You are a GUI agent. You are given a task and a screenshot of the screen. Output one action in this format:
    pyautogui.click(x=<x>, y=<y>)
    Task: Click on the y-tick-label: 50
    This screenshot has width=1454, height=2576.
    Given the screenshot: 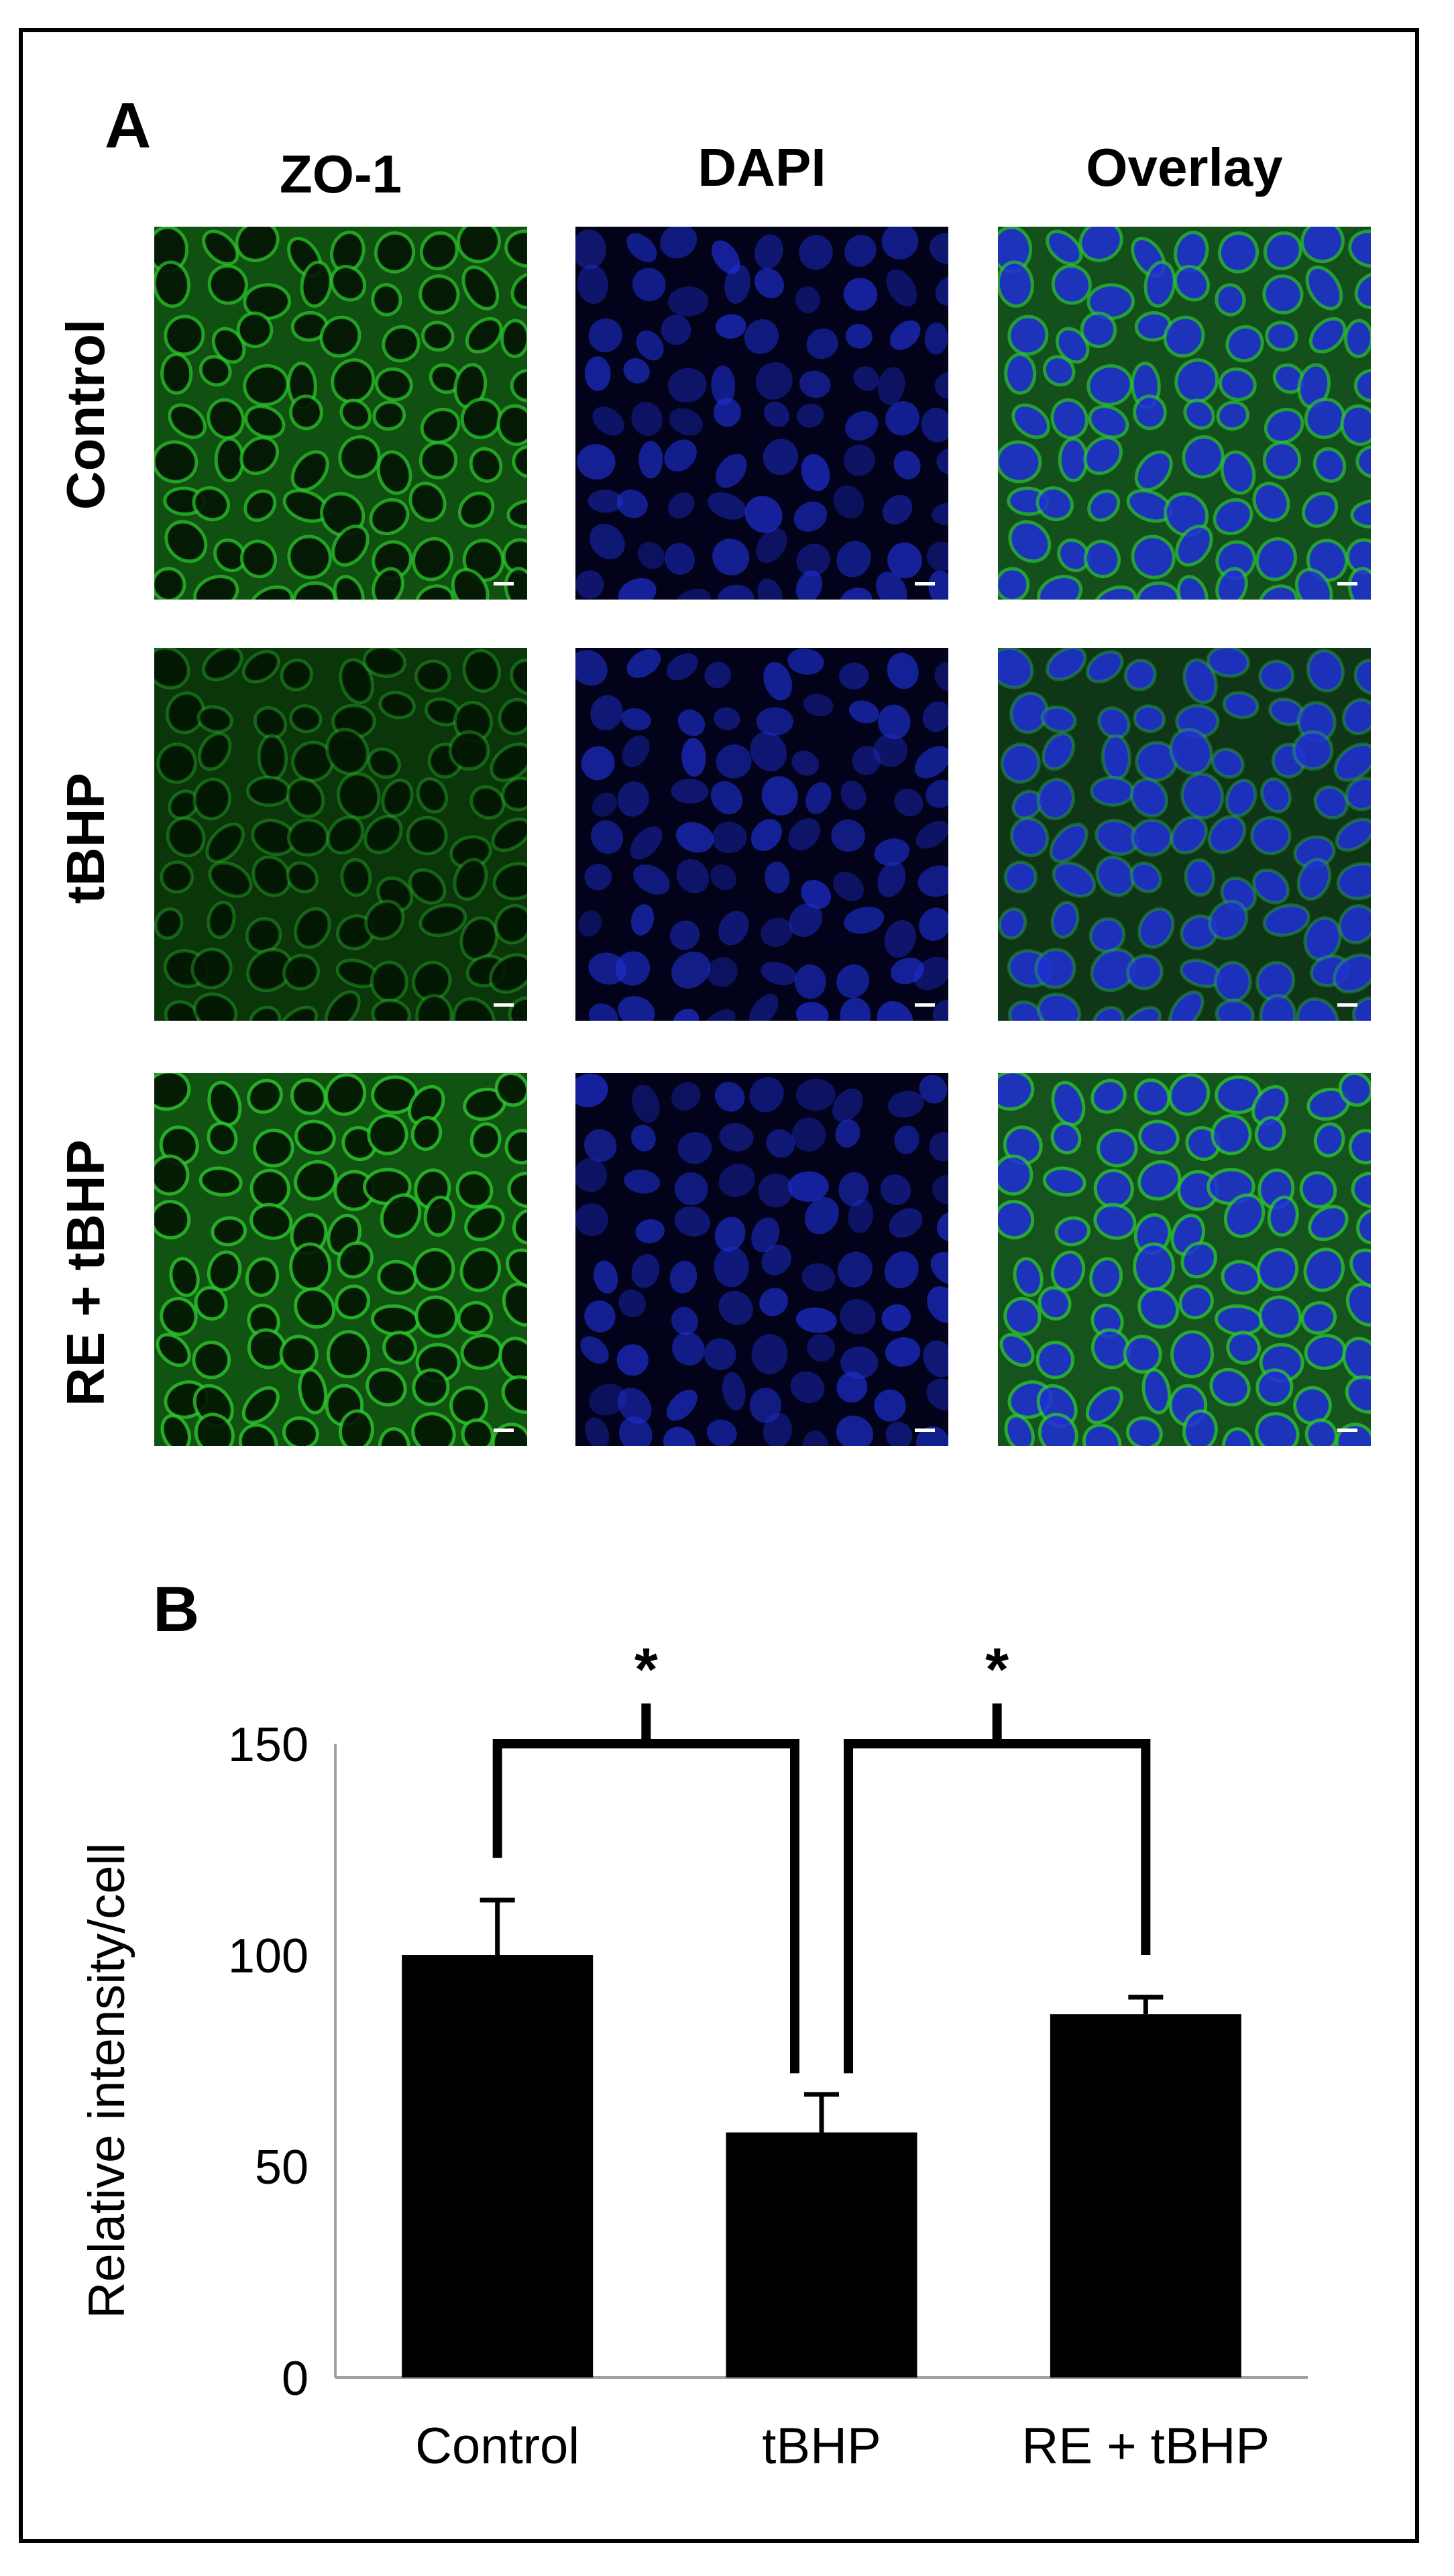 What is the action you would take?
    pyautogui.click(x=282, y=2167)
    